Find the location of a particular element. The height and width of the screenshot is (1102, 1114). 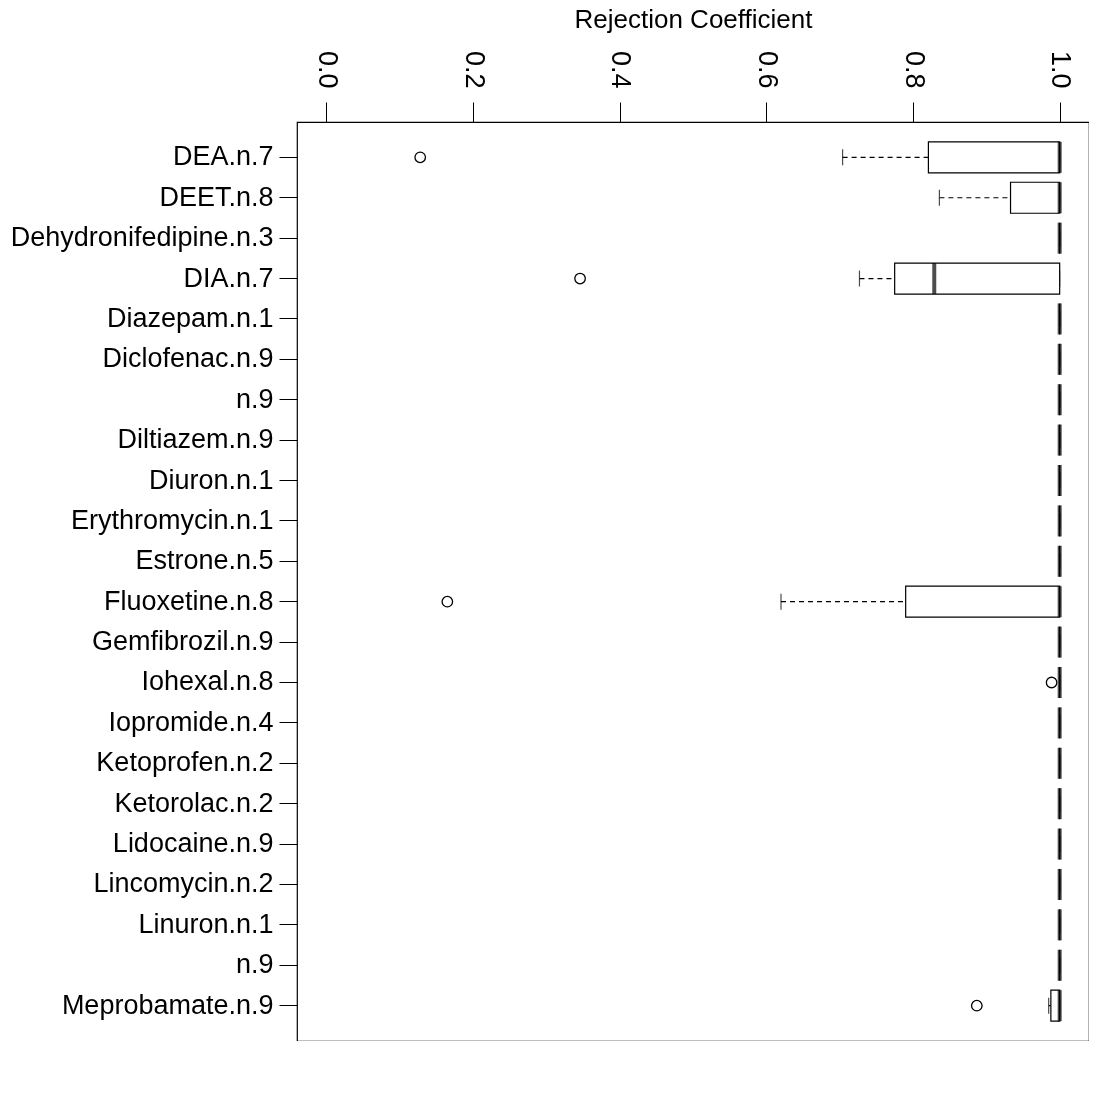

x-tick-label: 0.8 is located at coordinates (914, 69).